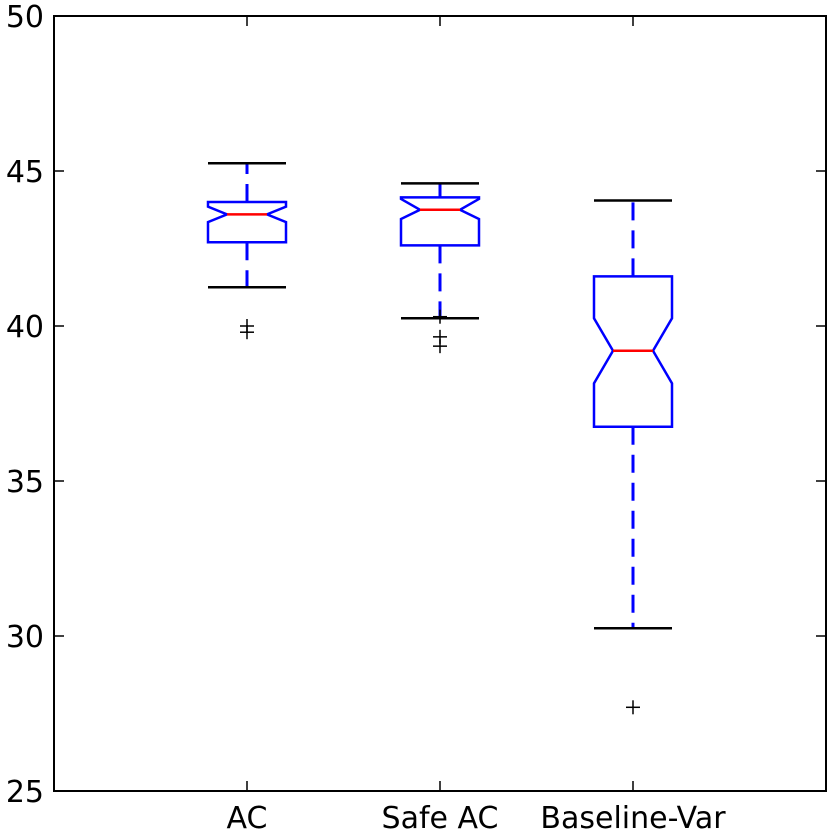 The width and height of the screenshot is (828, 835). Describe the element at coordinates (25, 482) in the screenshot. I see `y-tick-label: 35` at that location.